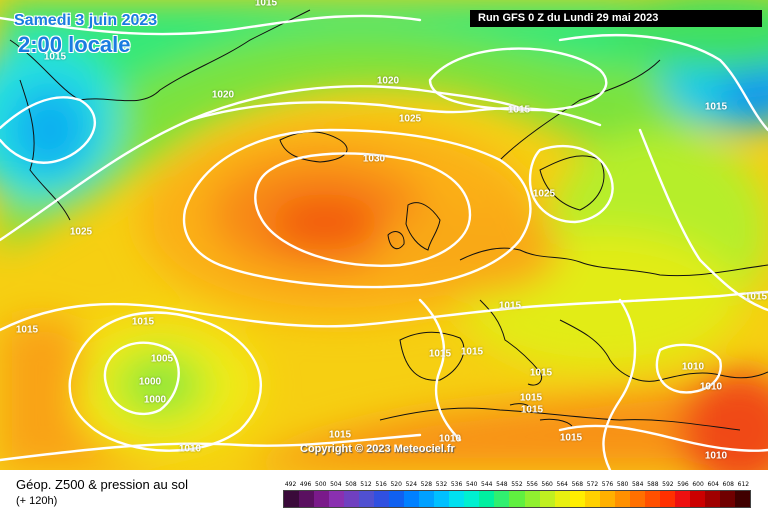 Image resolution: width=768 pixels, height=512 pixels. What do you see at coordinates (456, 484) in the screenshot?
I see `scale-value-label: 536` at bounding box center [456, 484].